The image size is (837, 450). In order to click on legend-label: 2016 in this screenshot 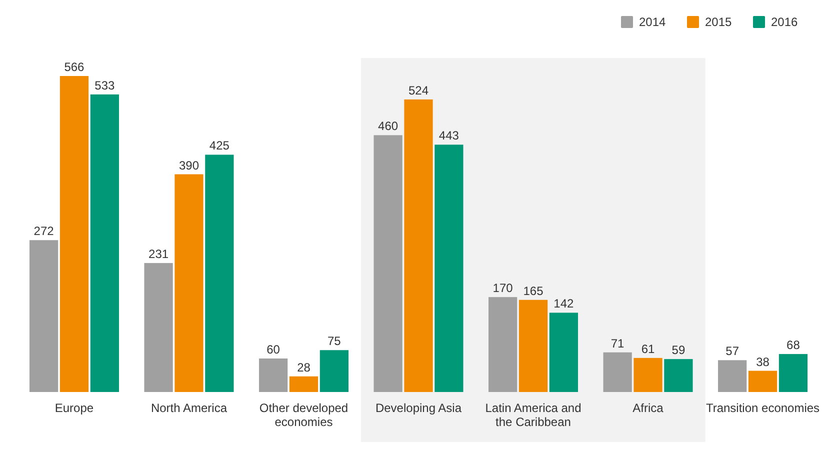, I will do `click(784, 22)`.